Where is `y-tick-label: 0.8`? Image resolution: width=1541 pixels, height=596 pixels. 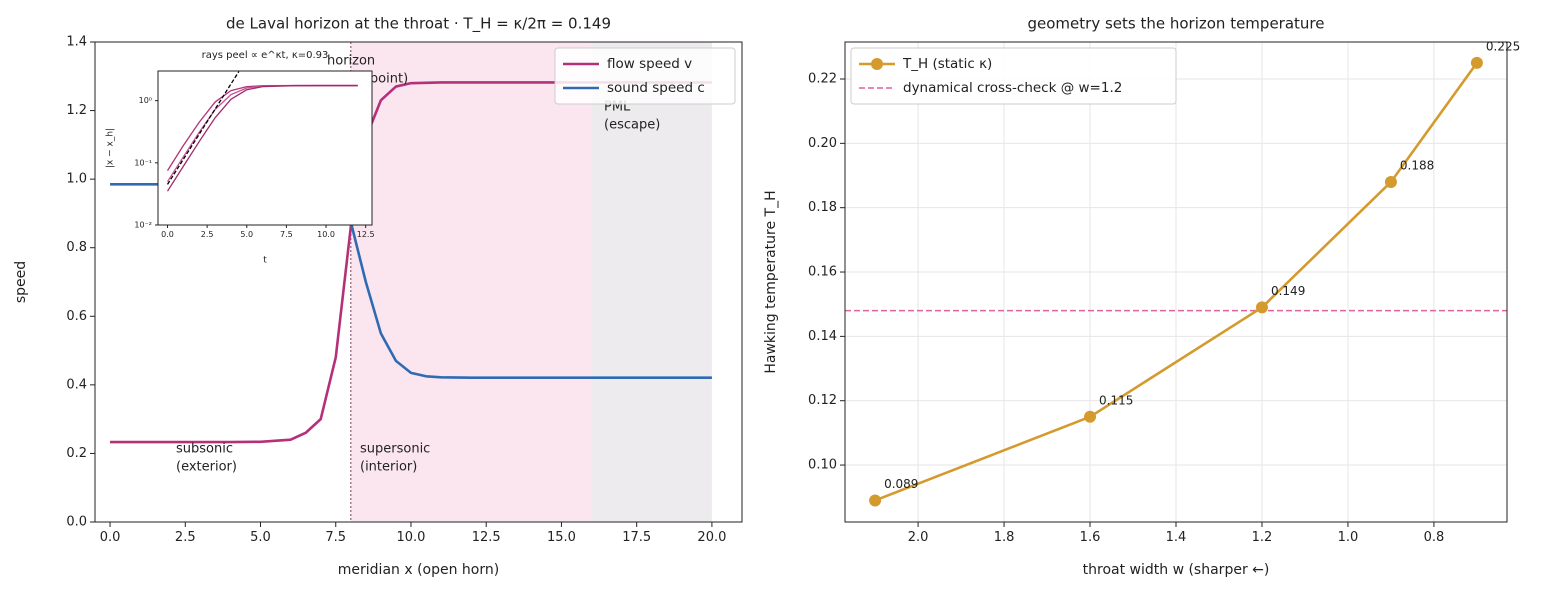
y-tick-label: 0.8 is located at coordinates (76, 247).